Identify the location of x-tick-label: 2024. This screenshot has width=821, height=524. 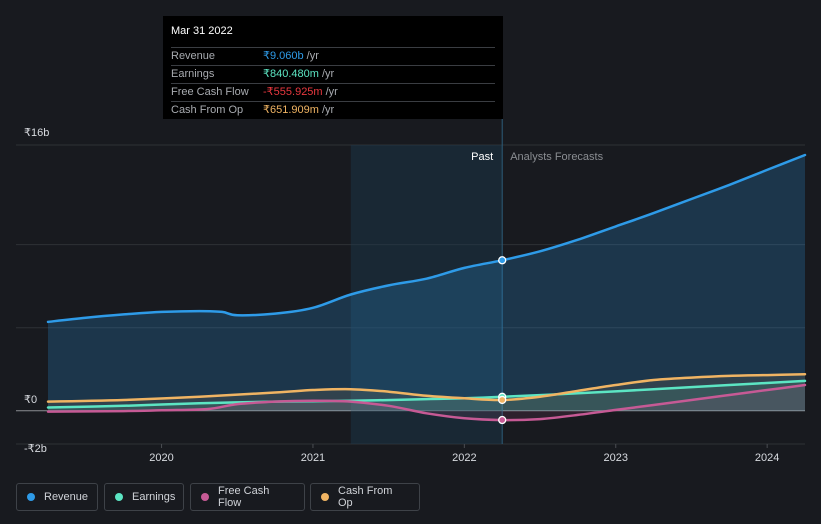
(767, 458).